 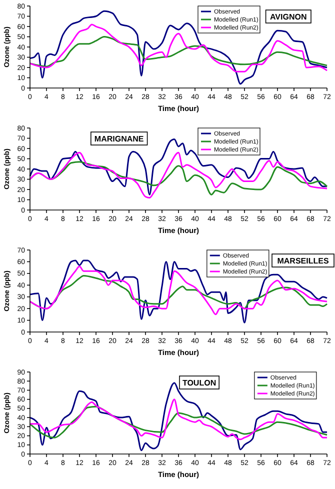 What do you see at coordinates (119, 139) in the screenshot?
I see `annotation: MARIGNANE` at bounding box center [119, 139].